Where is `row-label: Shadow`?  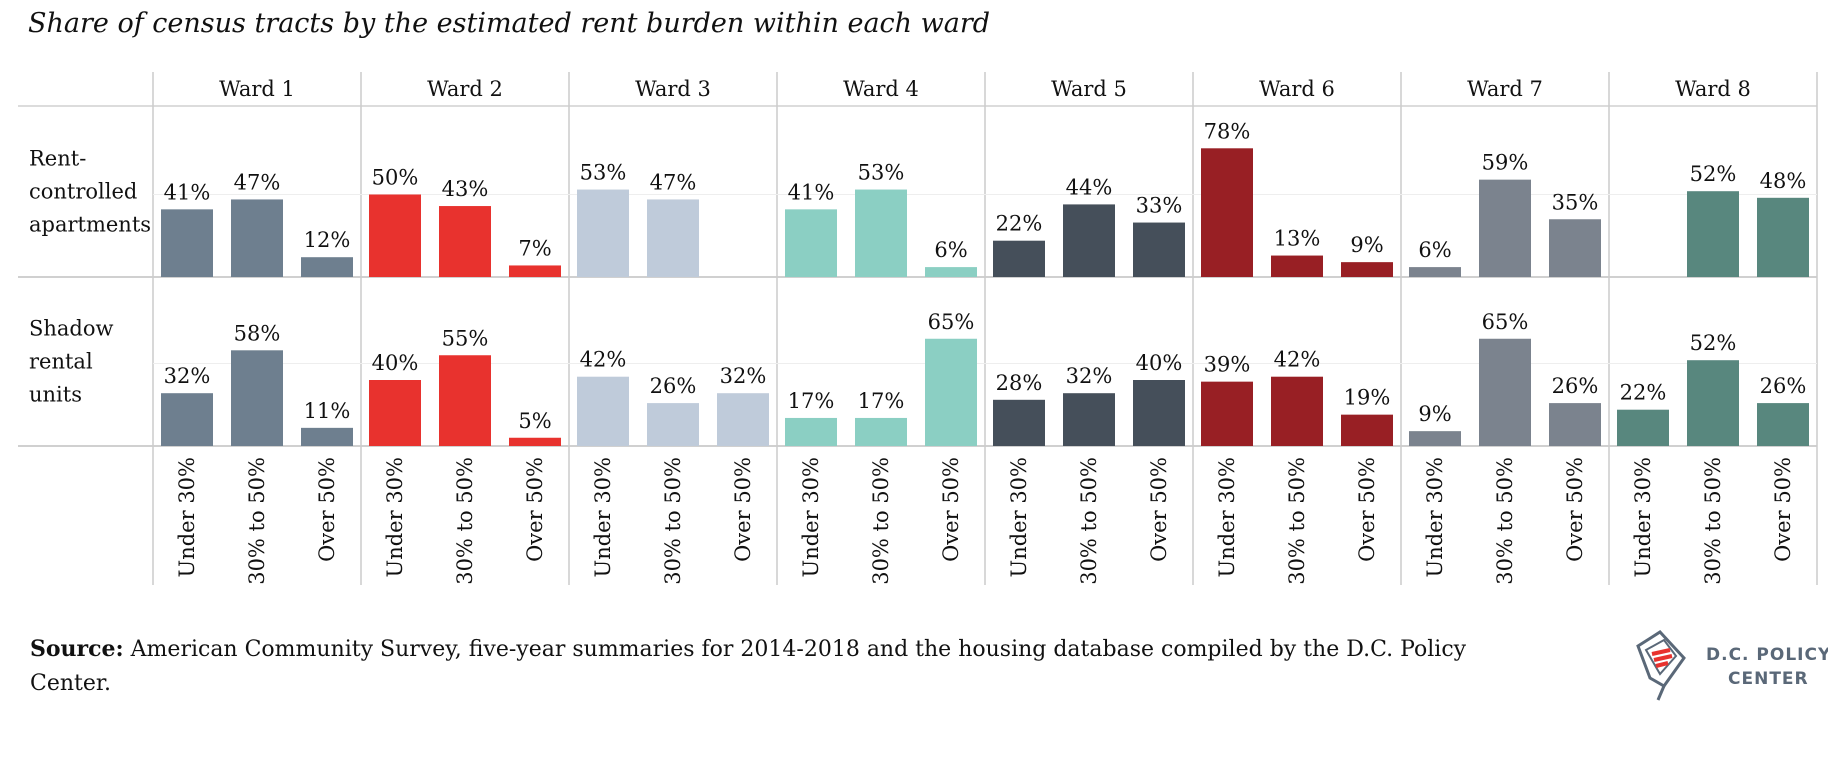
row-label: Shadow is located at coordinates (71, 329).